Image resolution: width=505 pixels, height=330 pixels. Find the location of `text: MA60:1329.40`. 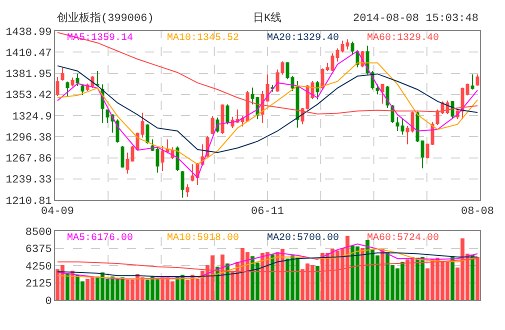

text: MA60:1329.40 is located at coordinates (403, 38).